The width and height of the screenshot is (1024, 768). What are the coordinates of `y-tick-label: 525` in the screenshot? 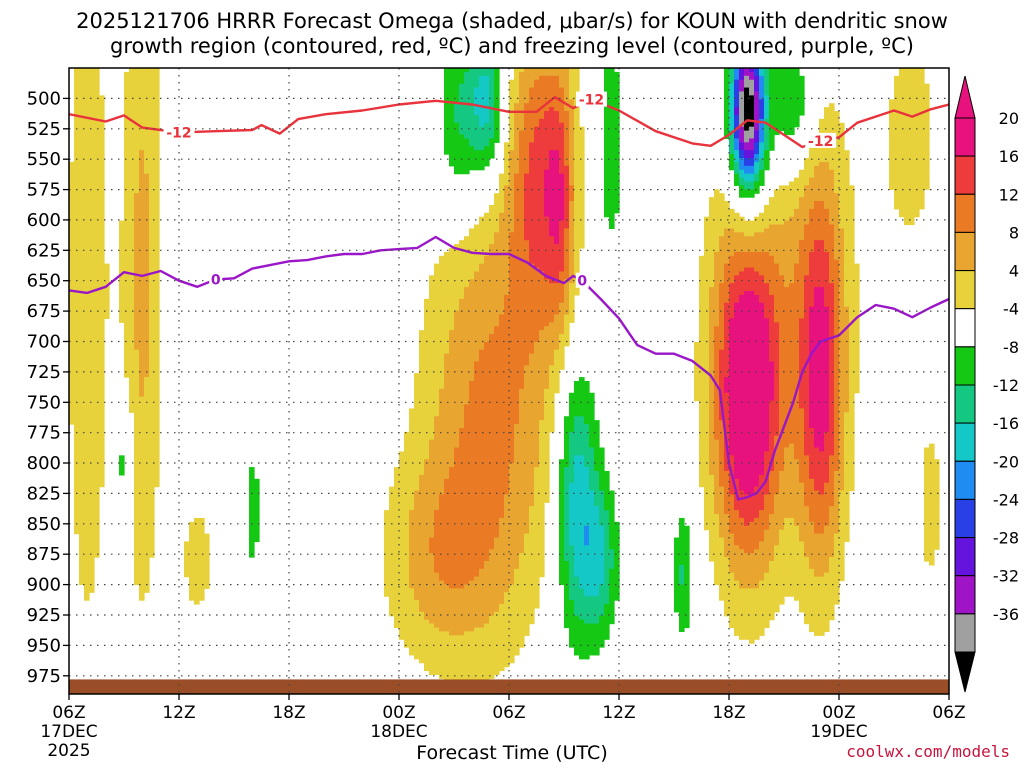 It's located at (44, 129).